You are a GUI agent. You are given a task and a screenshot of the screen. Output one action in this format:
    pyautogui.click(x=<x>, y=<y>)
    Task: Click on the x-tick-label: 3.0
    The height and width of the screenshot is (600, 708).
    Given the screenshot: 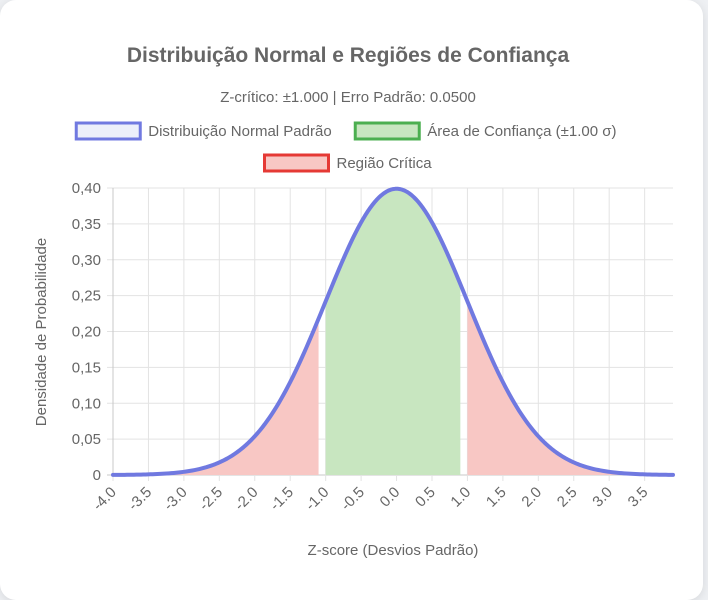 What is the action you would take?
    pyautogui.click(x=602, y=497)
    